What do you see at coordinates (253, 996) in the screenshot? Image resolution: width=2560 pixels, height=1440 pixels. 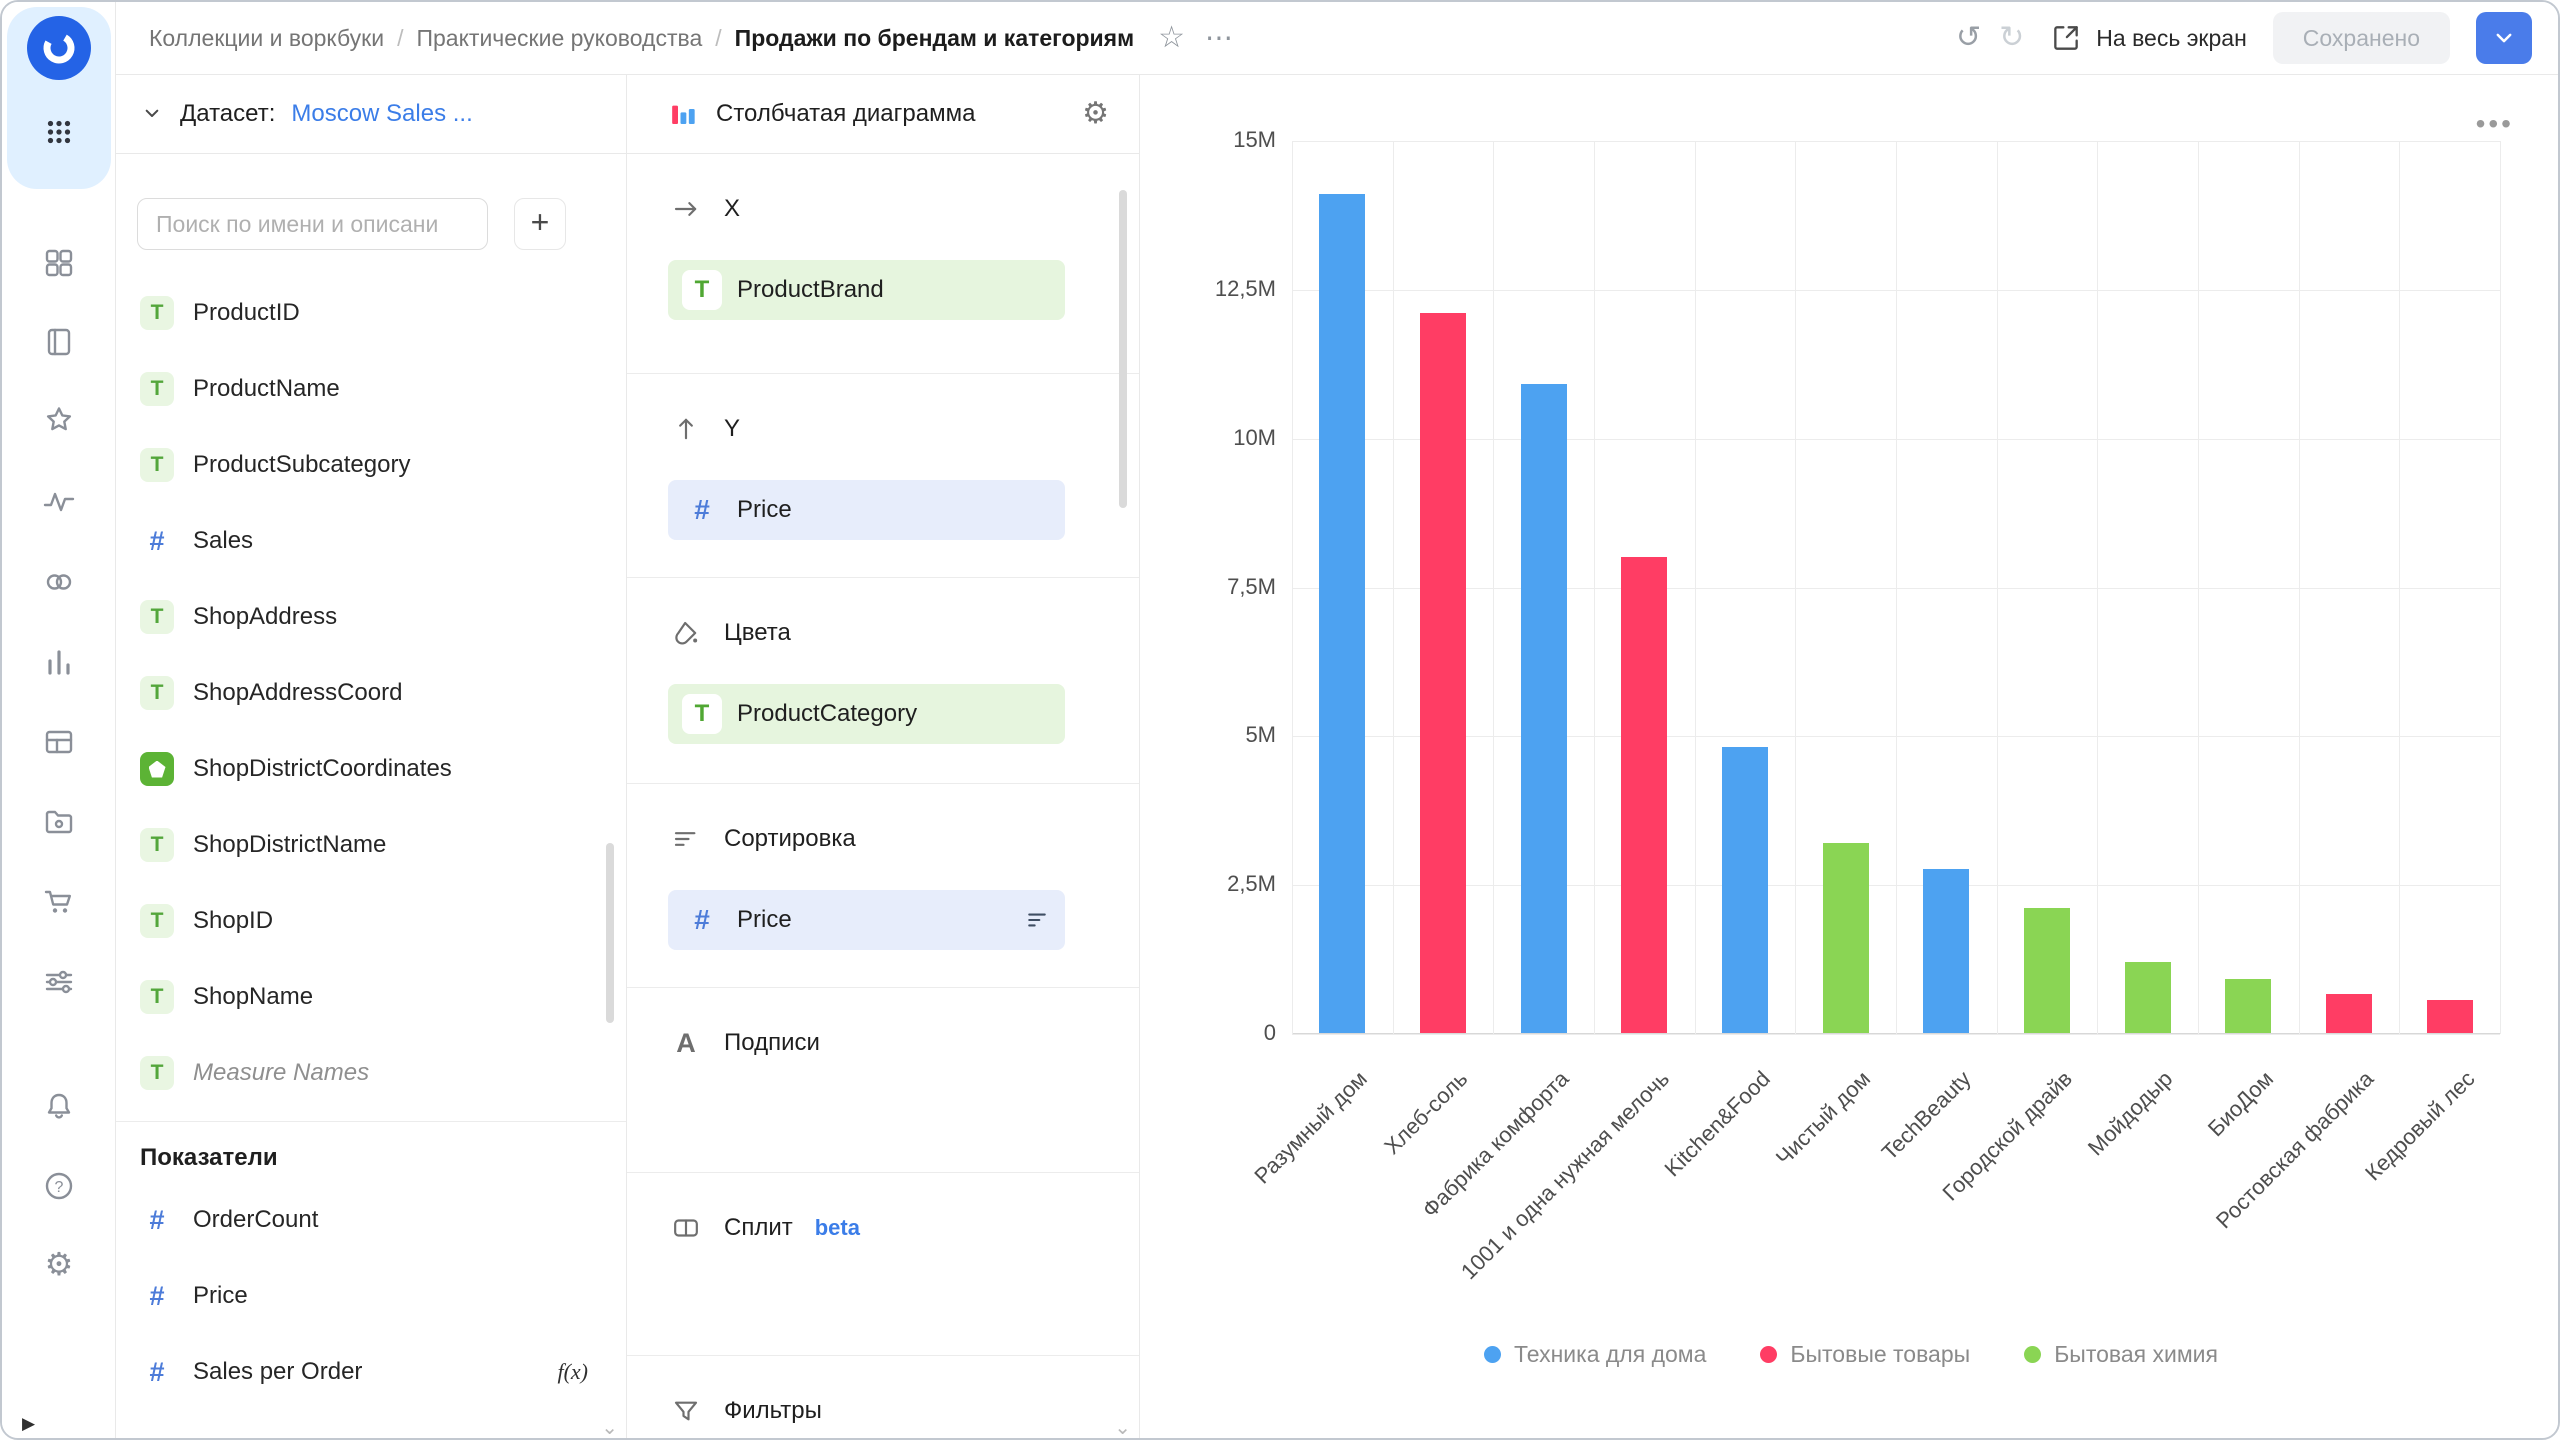 I see `field-label: ShopName` at bounding box center [253, 996].